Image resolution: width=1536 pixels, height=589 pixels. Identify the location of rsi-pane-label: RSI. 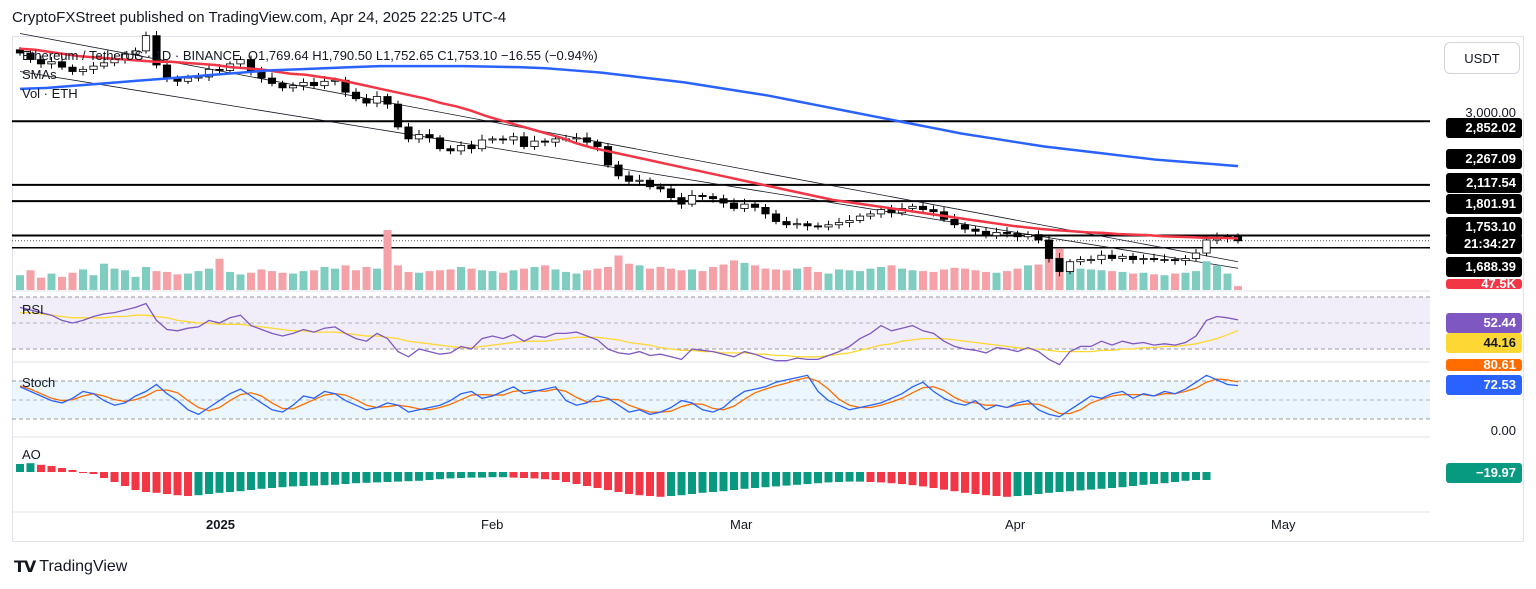
(33, 309).